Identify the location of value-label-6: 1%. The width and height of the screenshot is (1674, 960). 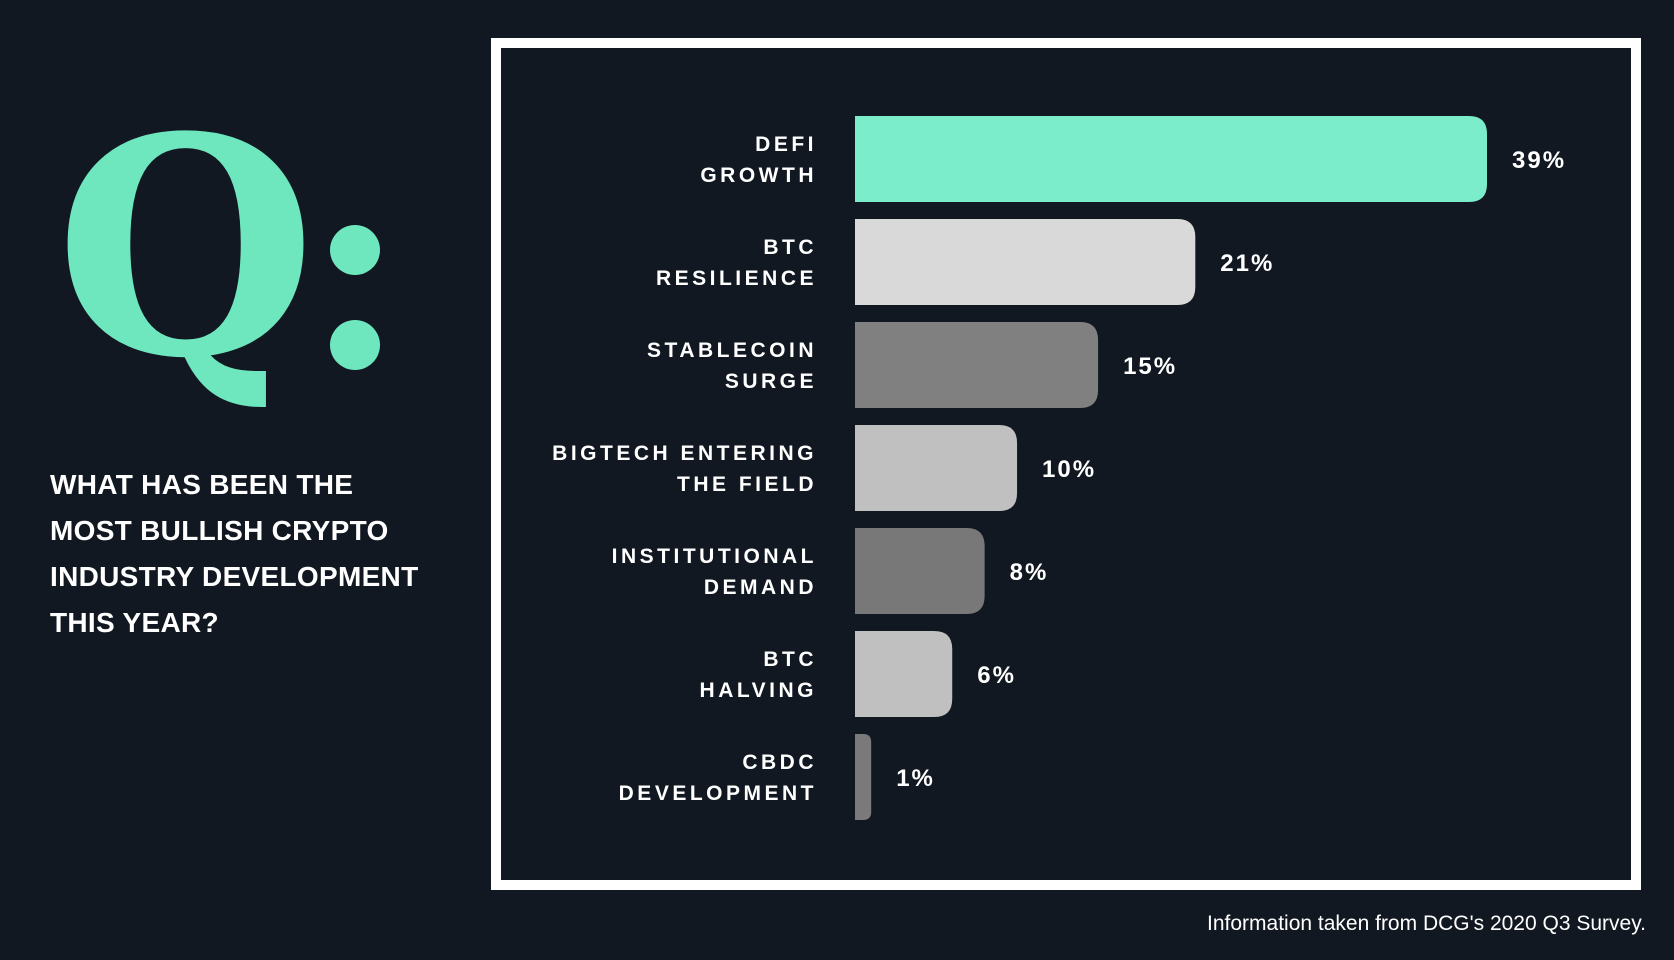
(915, 778).